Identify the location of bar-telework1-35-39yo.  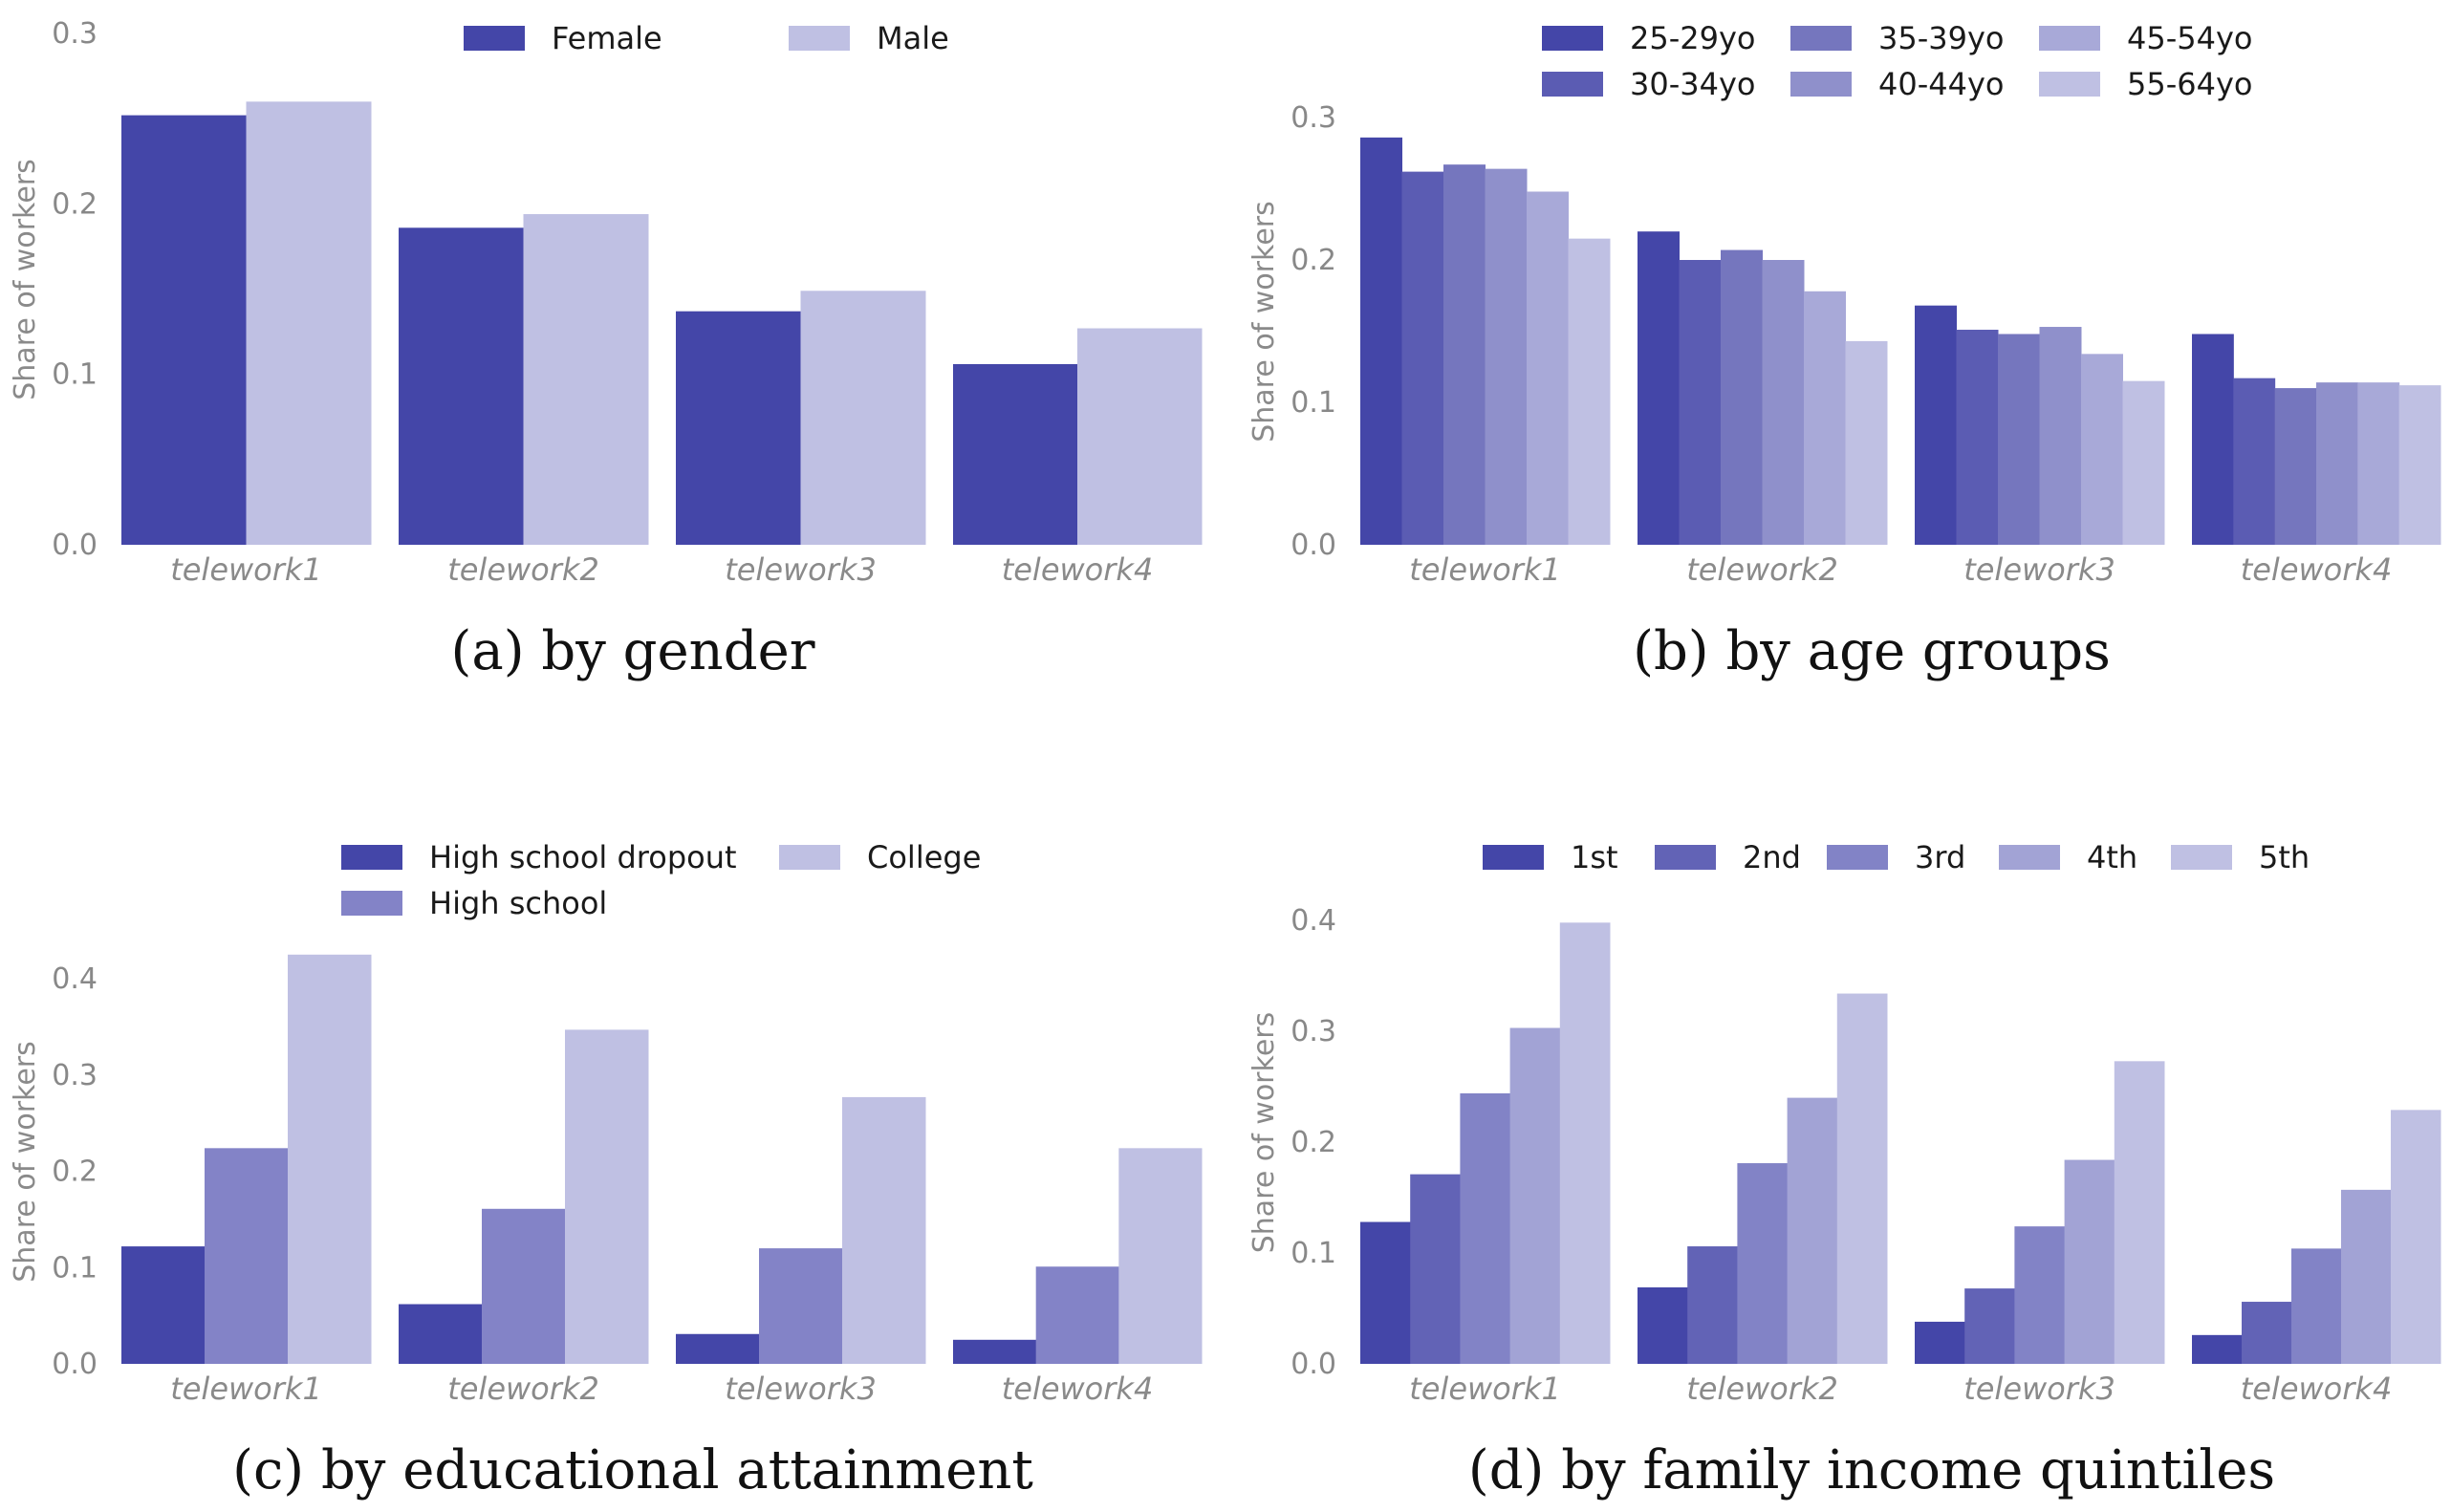
(1464, 355).